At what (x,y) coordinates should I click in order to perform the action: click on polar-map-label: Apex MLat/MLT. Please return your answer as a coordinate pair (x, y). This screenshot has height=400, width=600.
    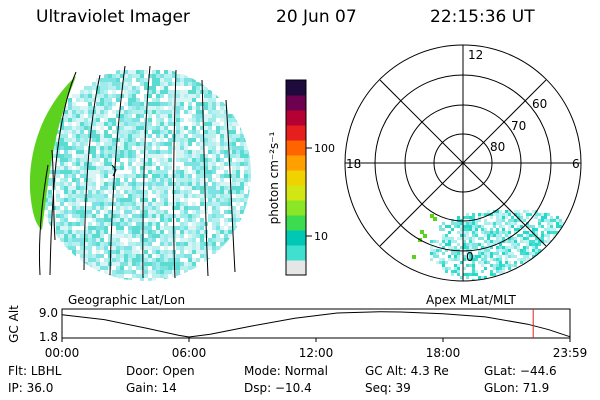
    Looking at the image, I should click on (471, 300).